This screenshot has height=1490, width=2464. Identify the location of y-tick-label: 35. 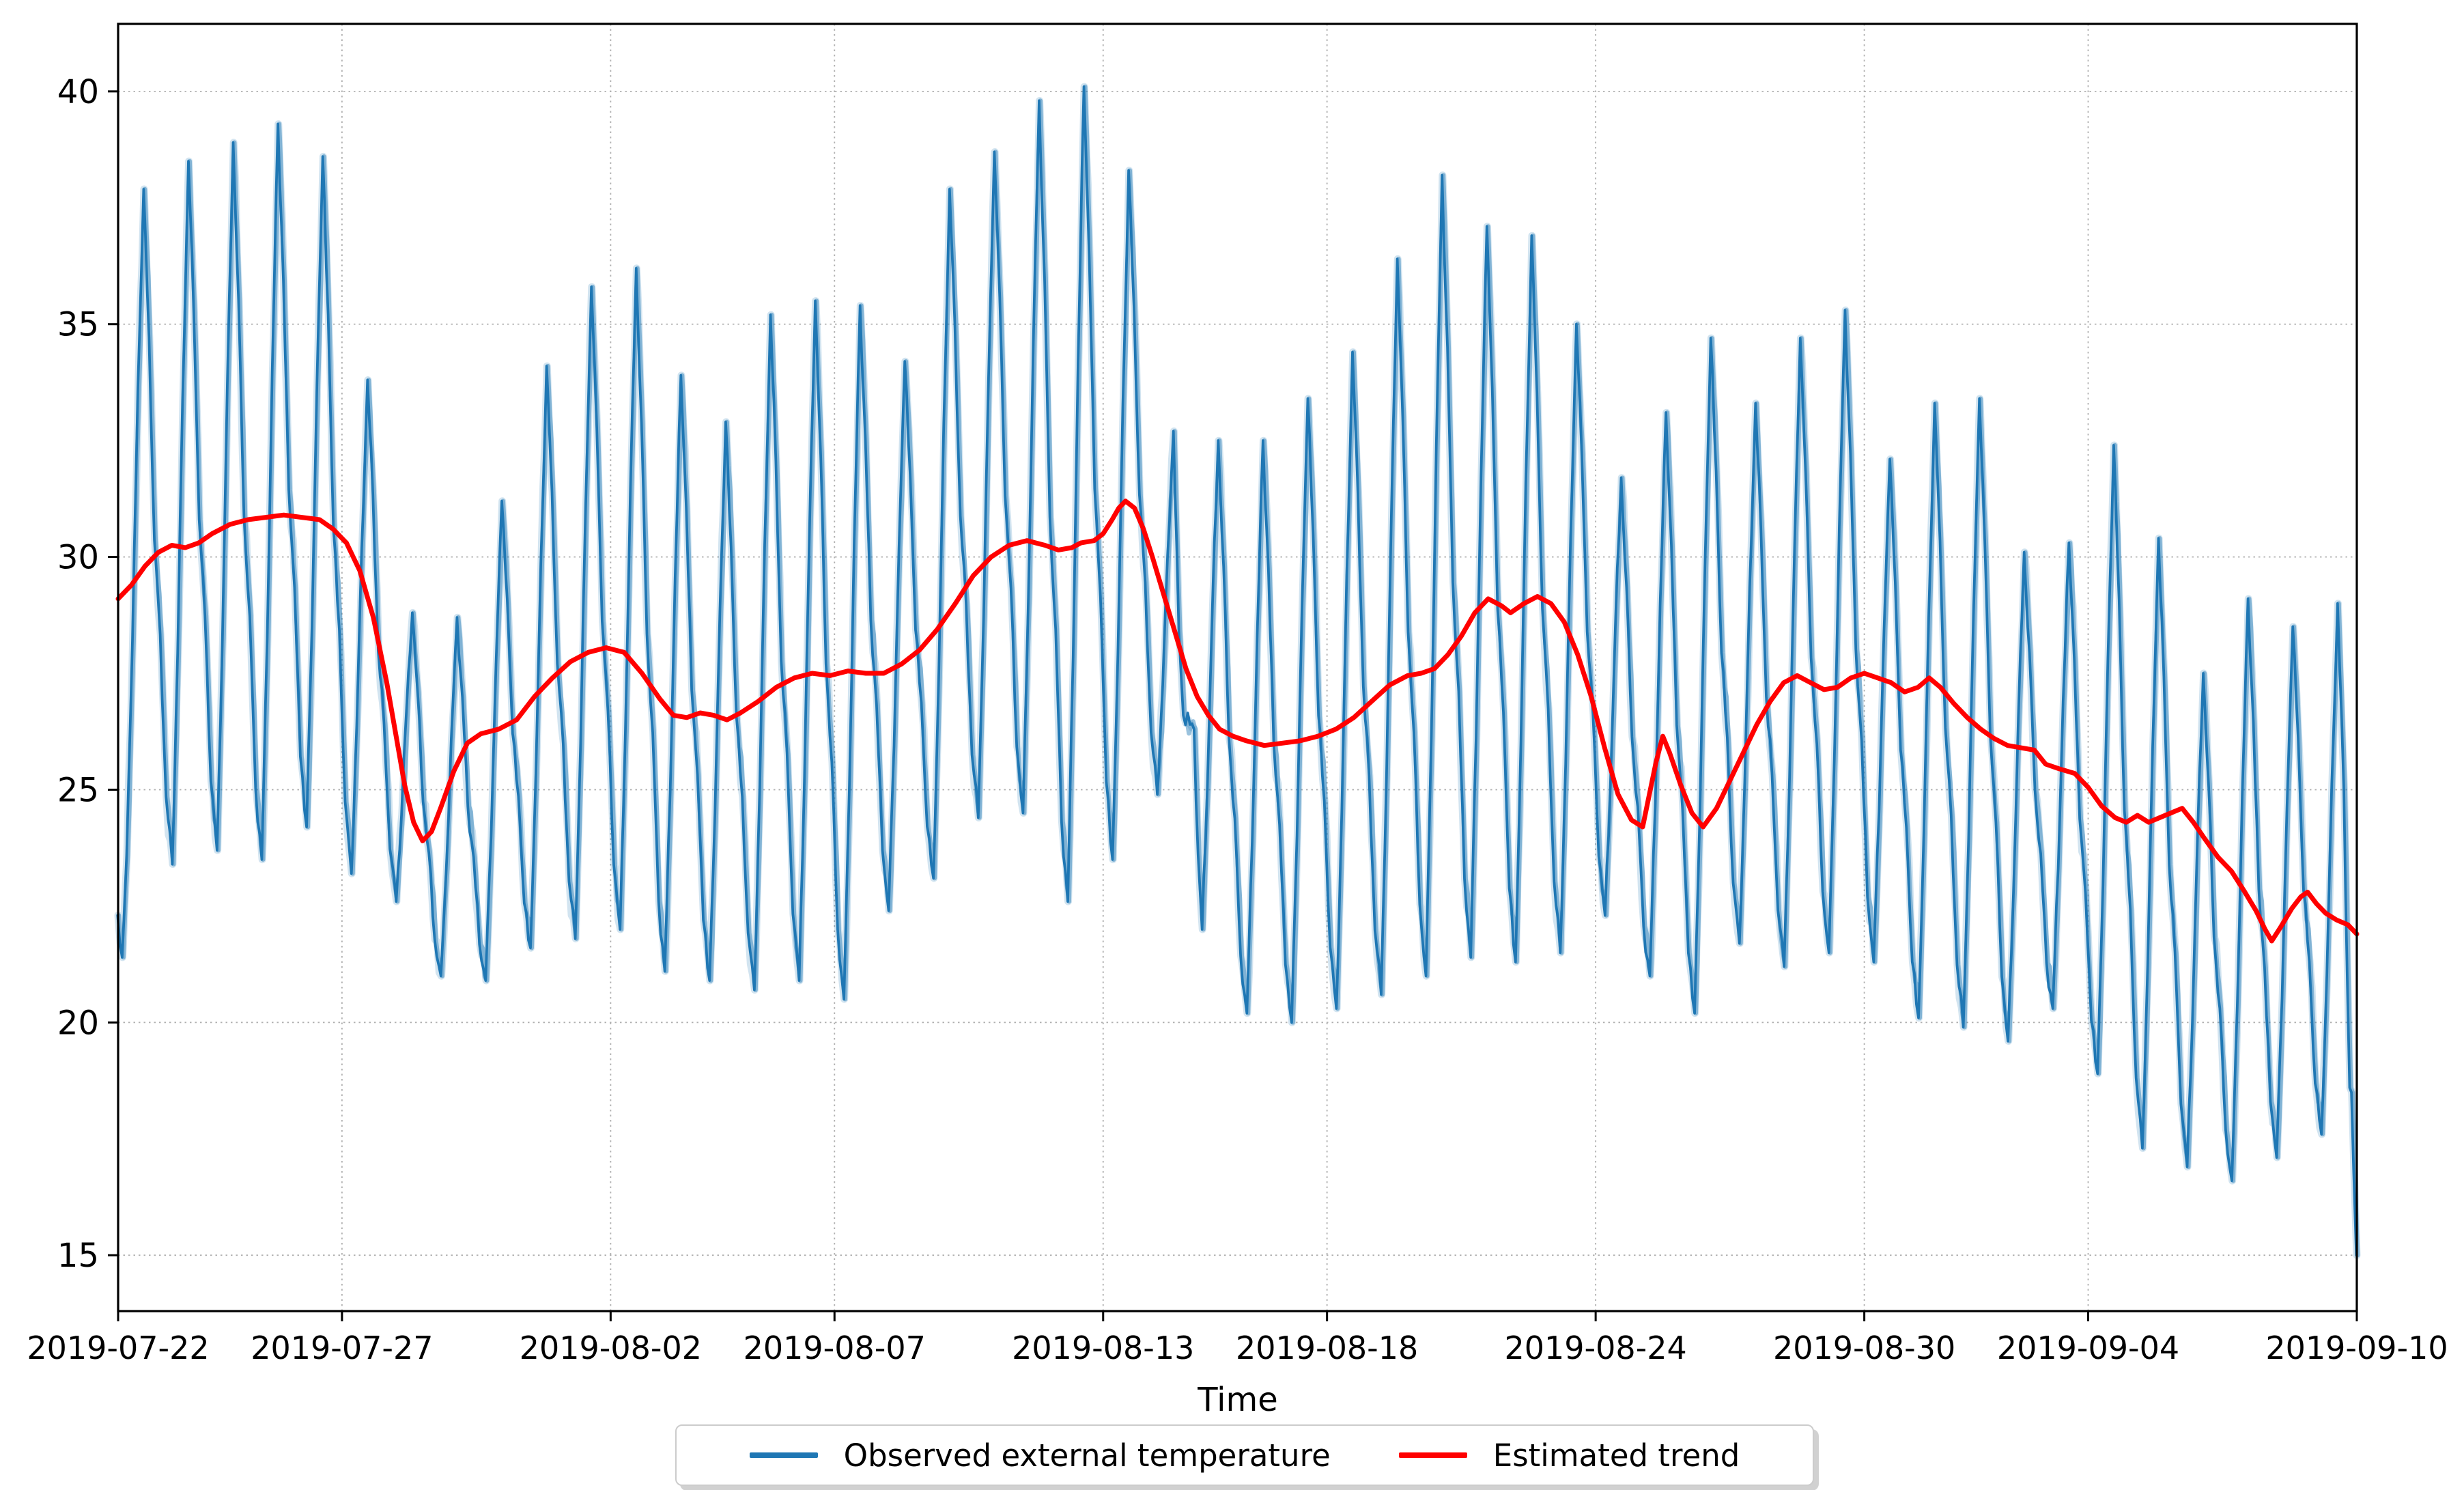
(78, 325).